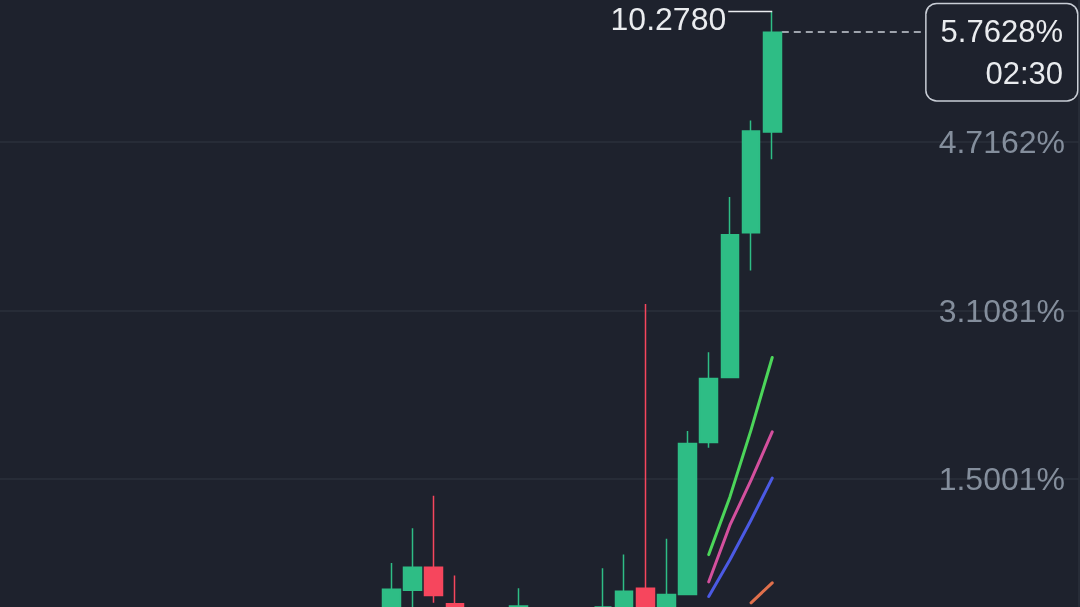  What do you see at coordinates (1001, 310) in the screenshot?
I see `y-tick-label: 3.1081%` at bounding box center [1001, 310].